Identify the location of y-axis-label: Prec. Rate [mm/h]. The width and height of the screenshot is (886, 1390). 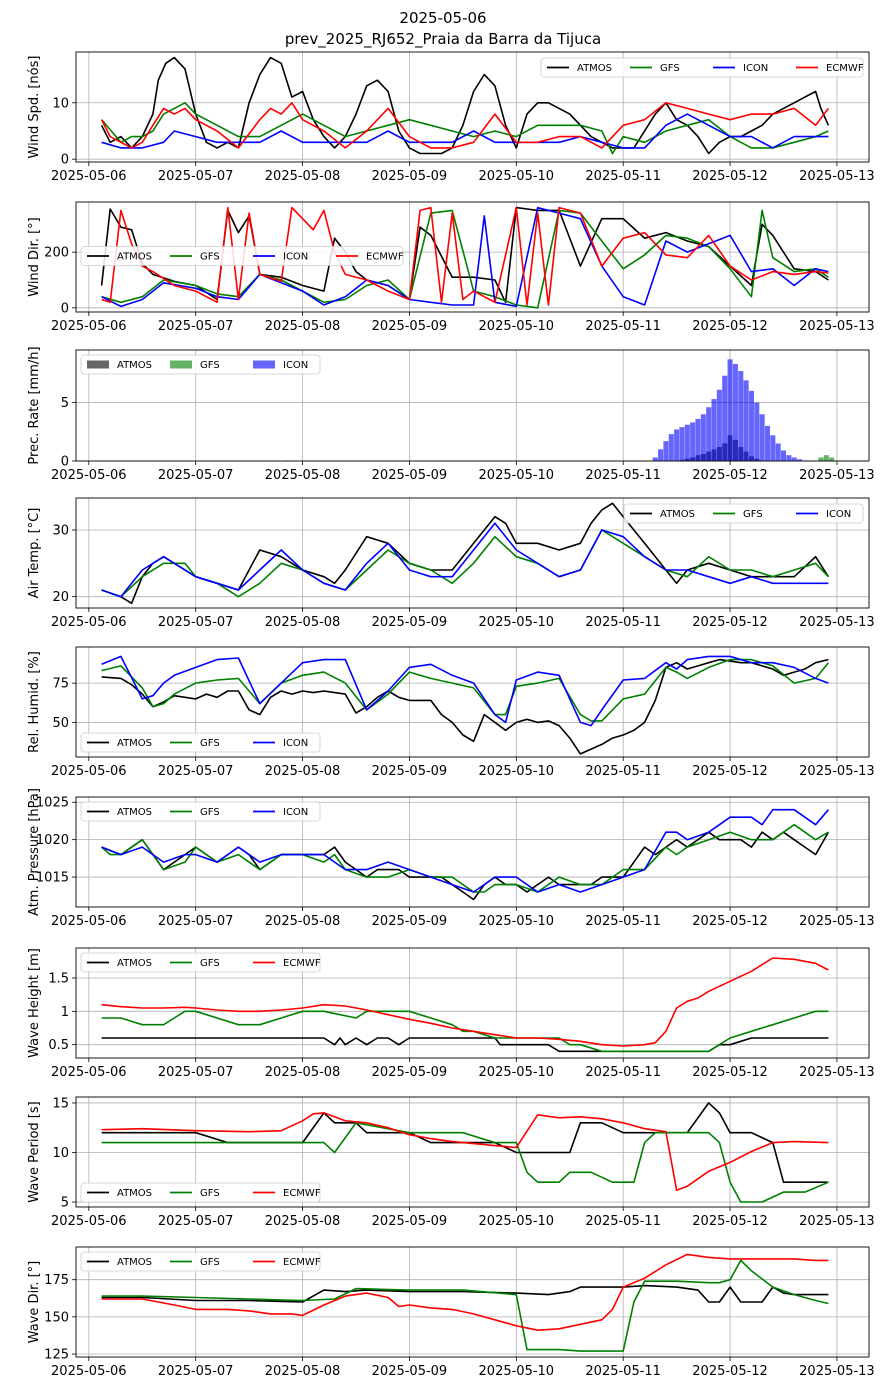
(34, 405).